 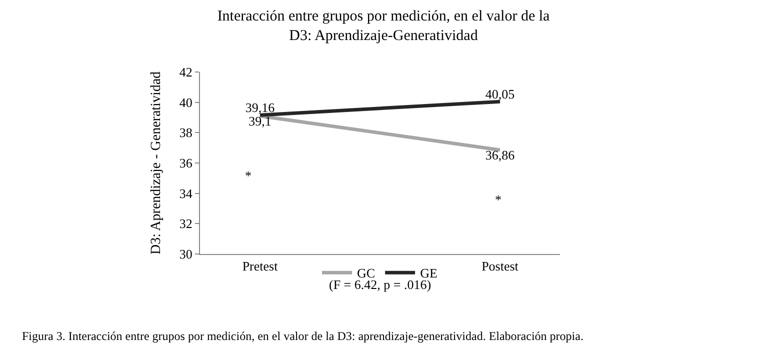 What do you see at coordinates (185, 254) in the screenshot?
I see `y-tick-label: 30` at bounding box center [185, 254].